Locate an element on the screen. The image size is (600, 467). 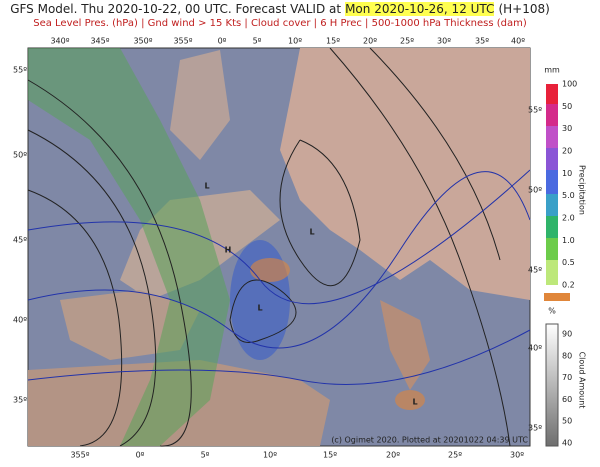
precip-tick: 0.2 is located at coordinates (568, 285).